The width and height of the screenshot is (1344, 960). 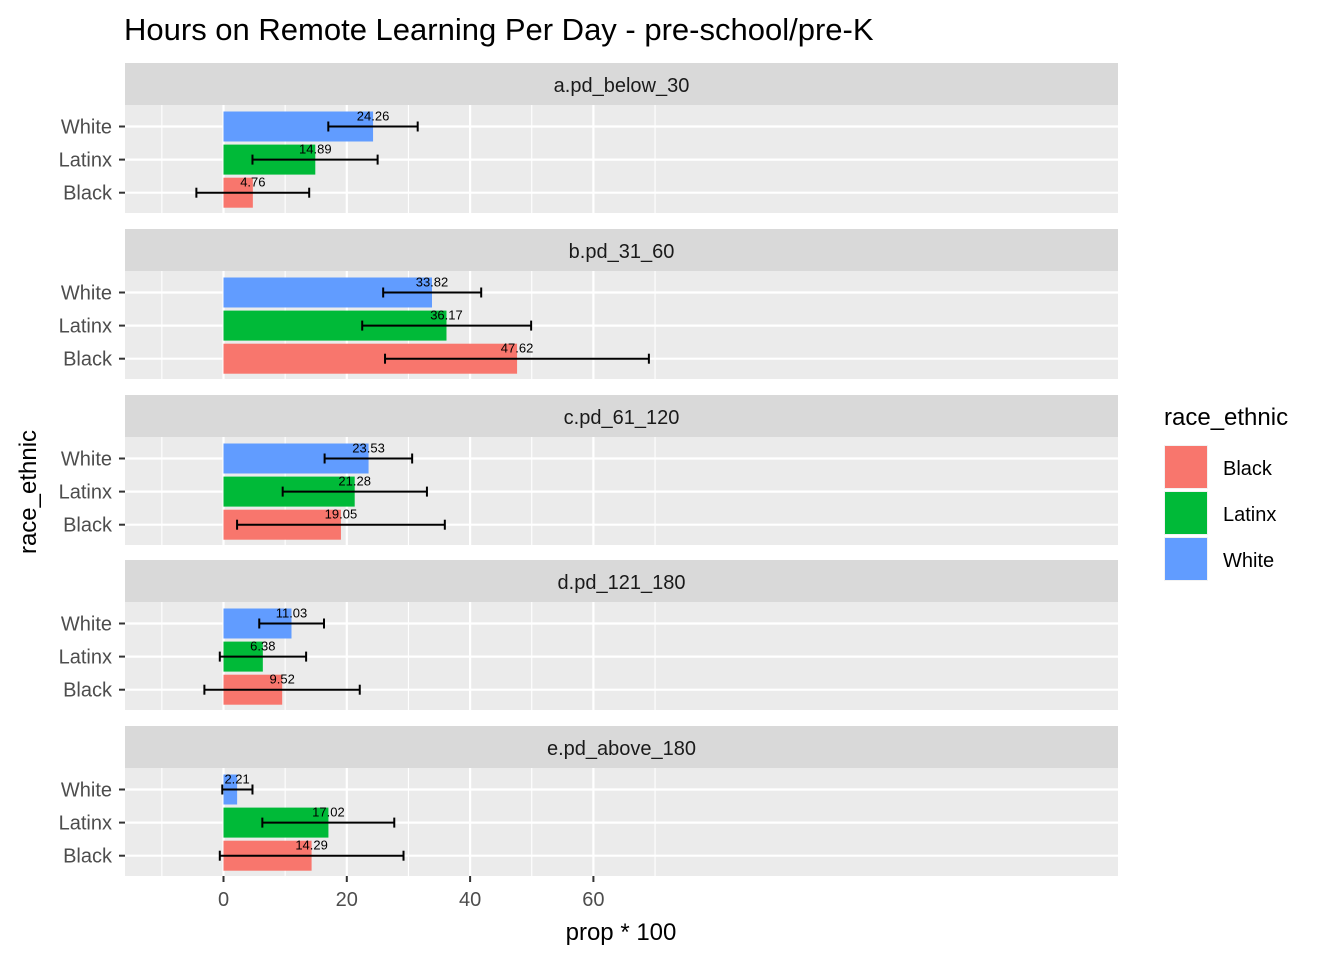 What do you see at coordinates (328, 812) in the screenshot?
I see `data-label: 17.02` at bounding box center [328, 812].